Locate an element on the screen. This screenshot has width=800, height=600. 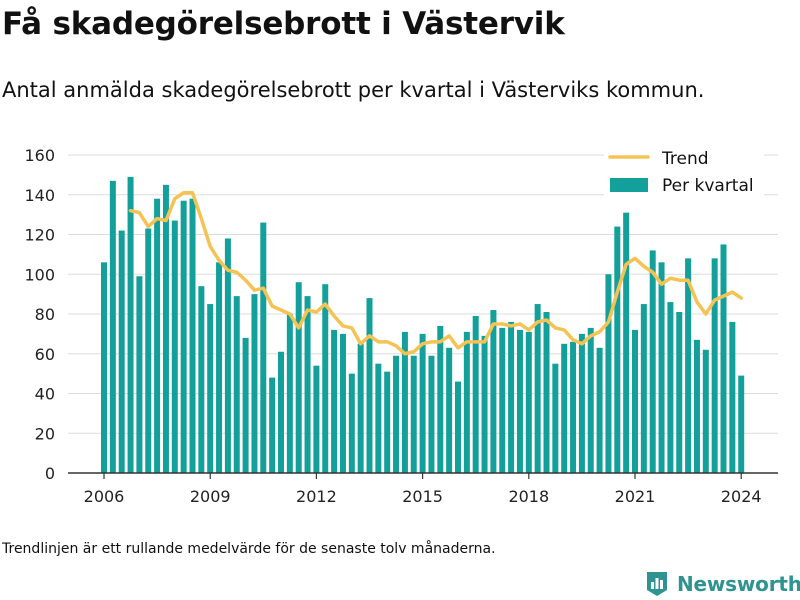
x-tick-label: 2021 is located at coordinates (635, 496).